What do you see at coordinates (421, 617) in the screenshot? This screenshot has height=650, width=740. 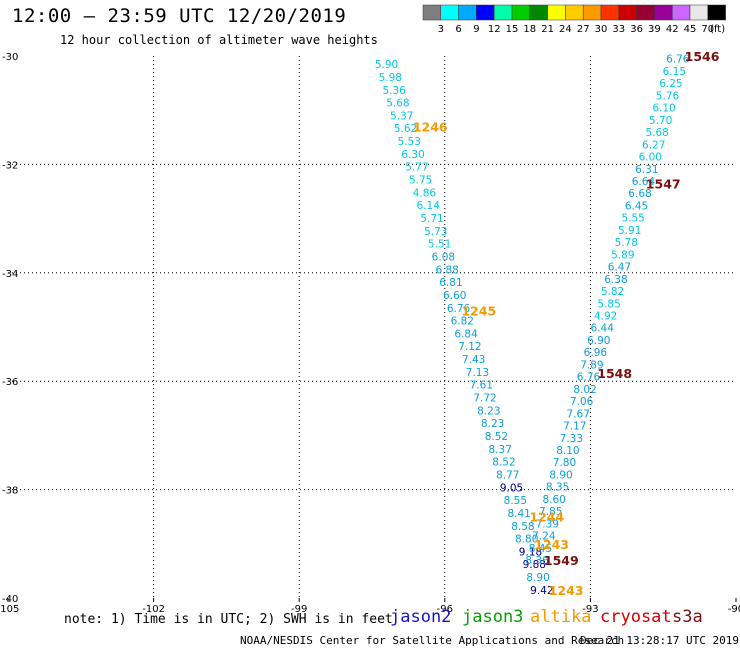 I see `legend-jason2: jason2` at bounding box center [421, 617].